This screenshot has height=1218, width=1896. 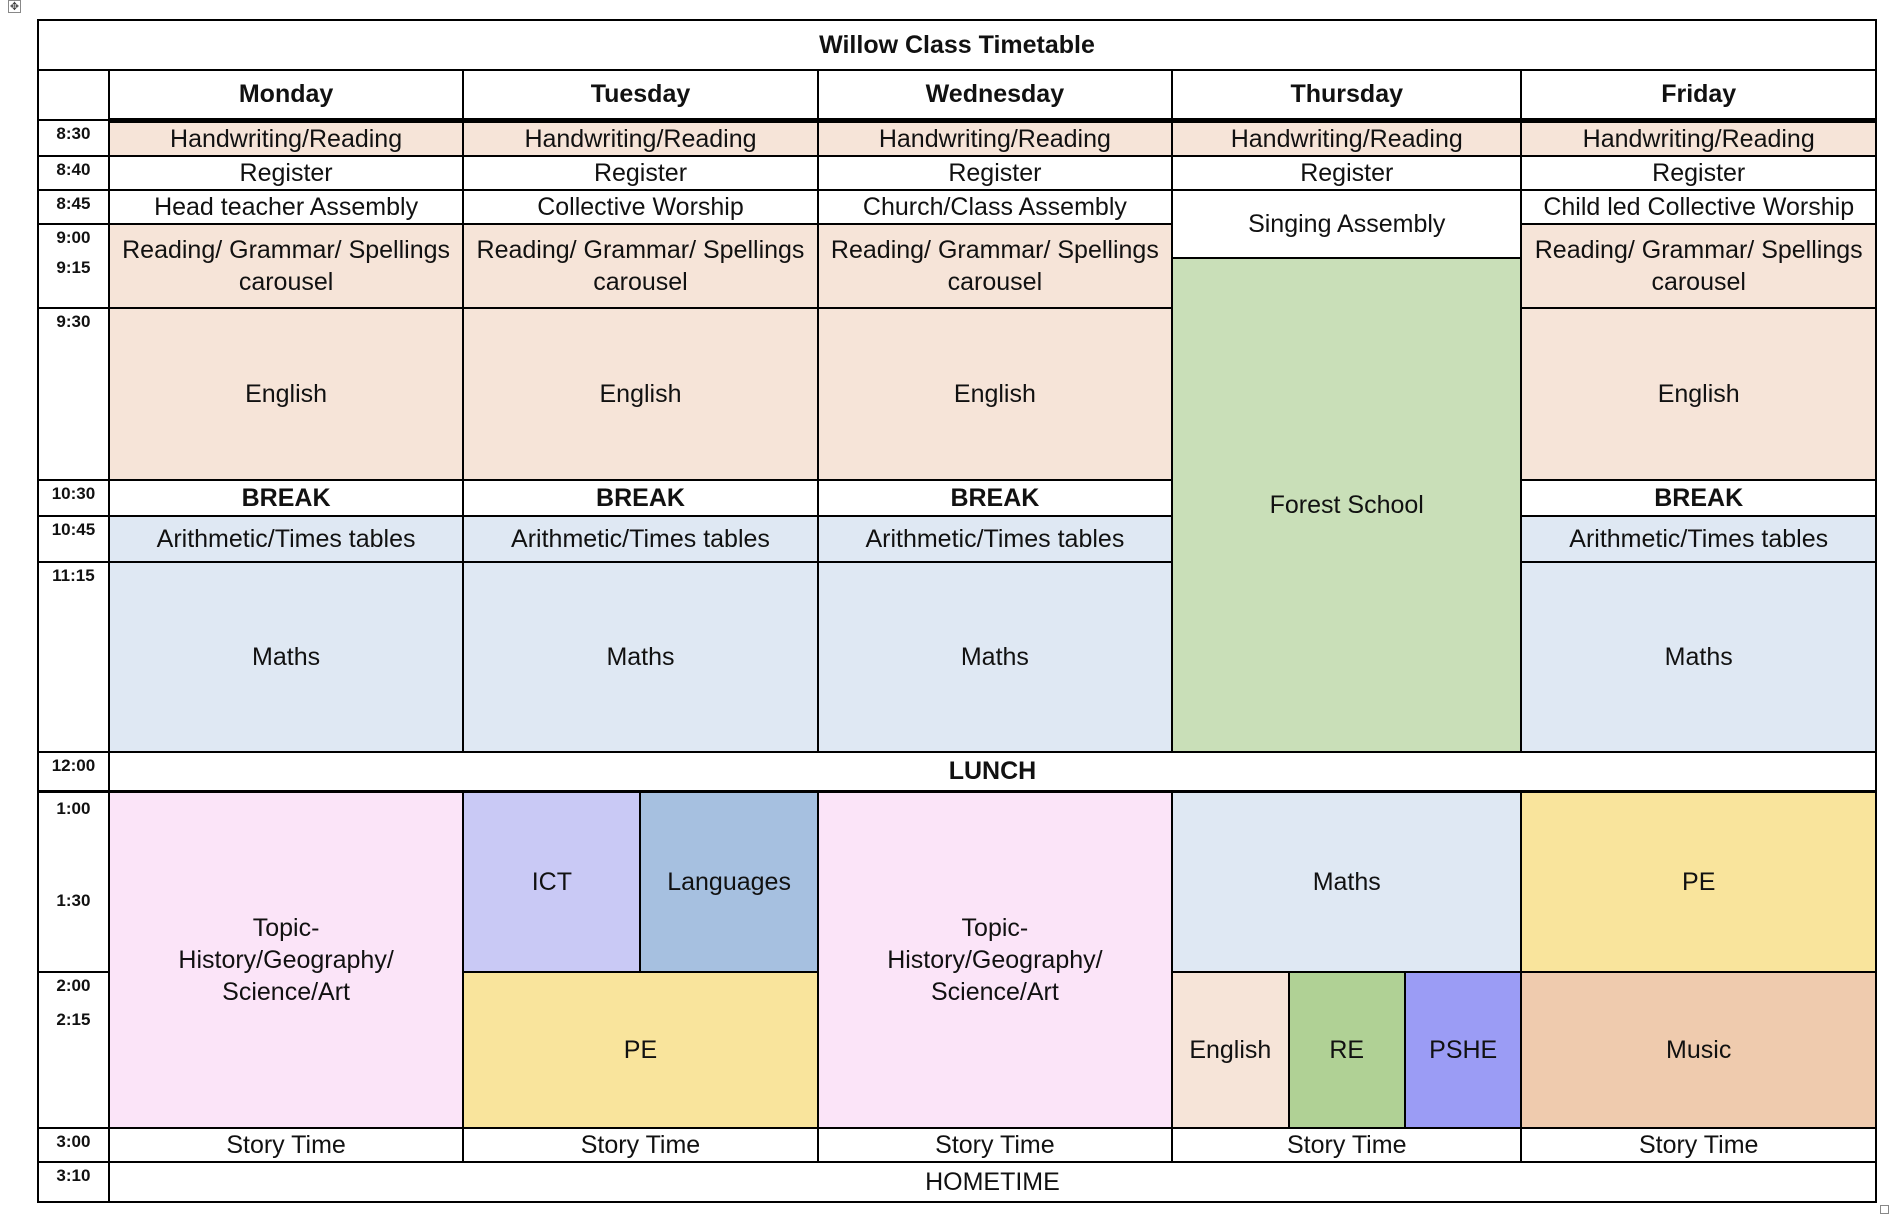 I want to click on lesson-forest-school-thu: Forest School, so click(x=1347, y=504).